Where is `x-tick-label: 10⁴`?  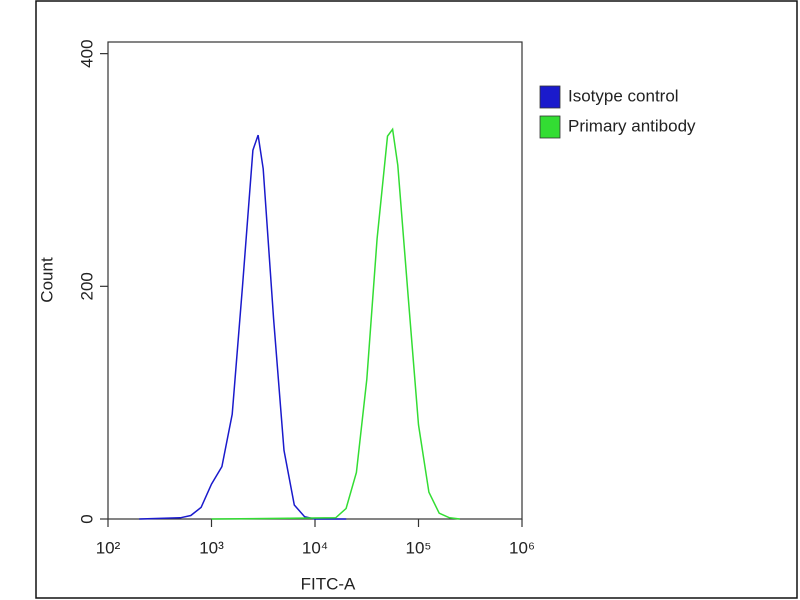 x-tick-label: 10⁴ is located at coordinates (315, 547).